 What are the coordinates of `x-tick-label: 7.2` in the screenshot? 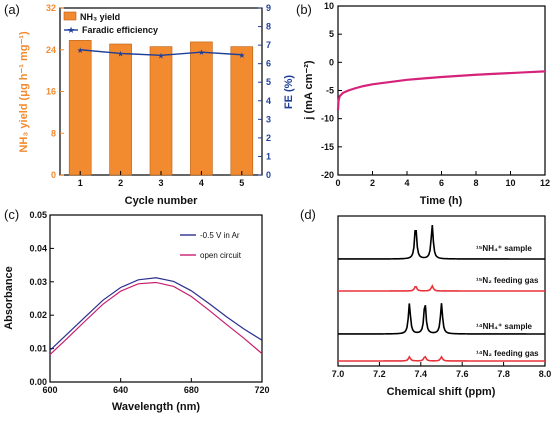 It's located at (379, 374).